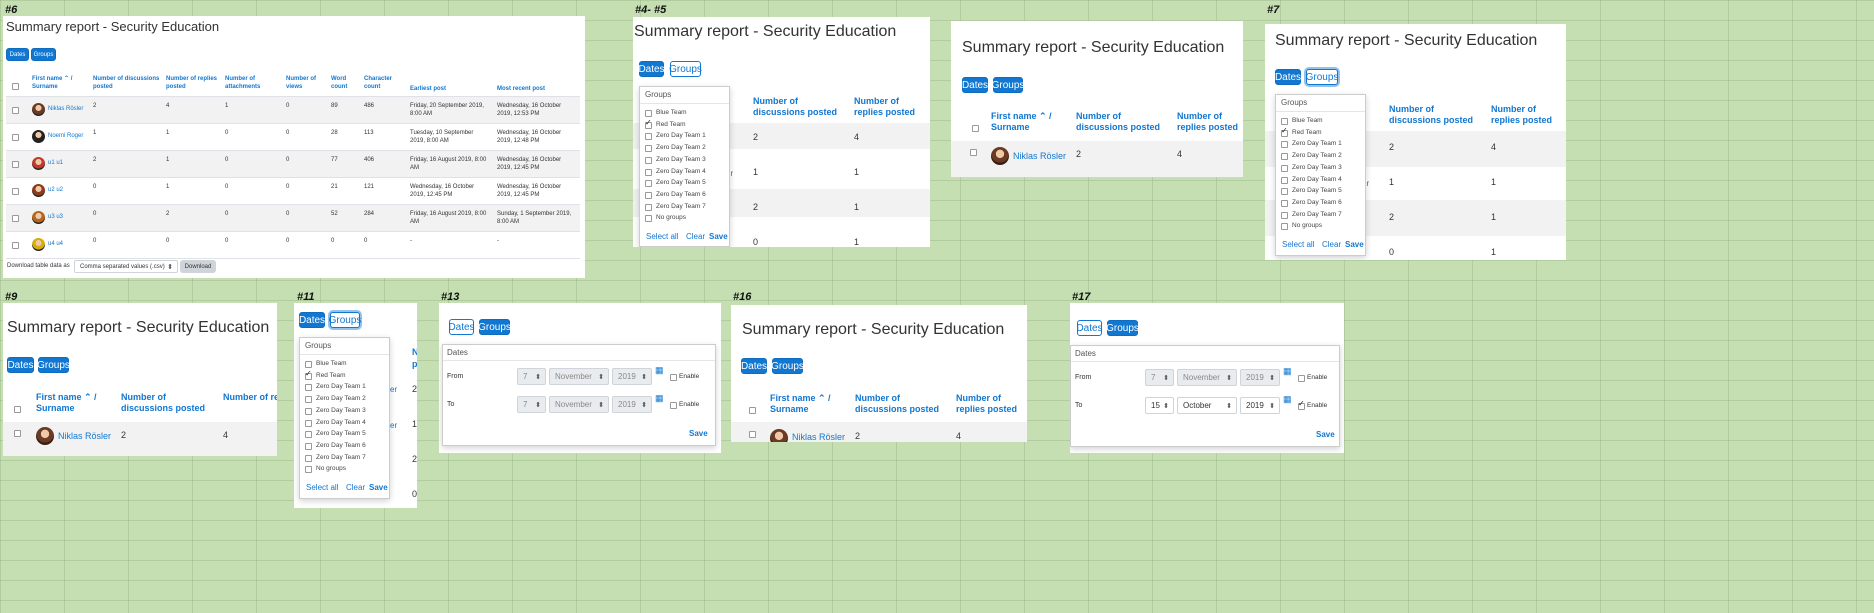  What do you see at coordinates (1159, 405) in the screenshot?
I see `day-select: 15` at bounding box center [1159, 405].